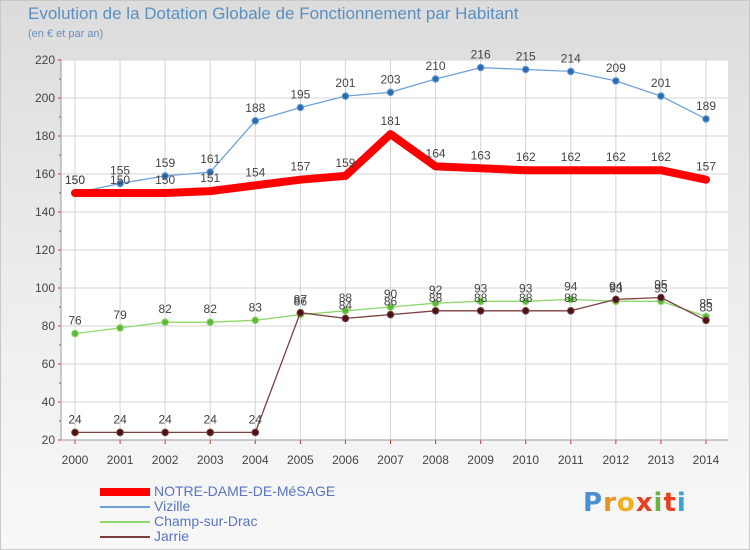 This screenshot has width=750, height=550. What do you see at coordinates (525, 460) in the screenshot?
I see `x-tick-label: 2010` at bounding box center [525, 460].